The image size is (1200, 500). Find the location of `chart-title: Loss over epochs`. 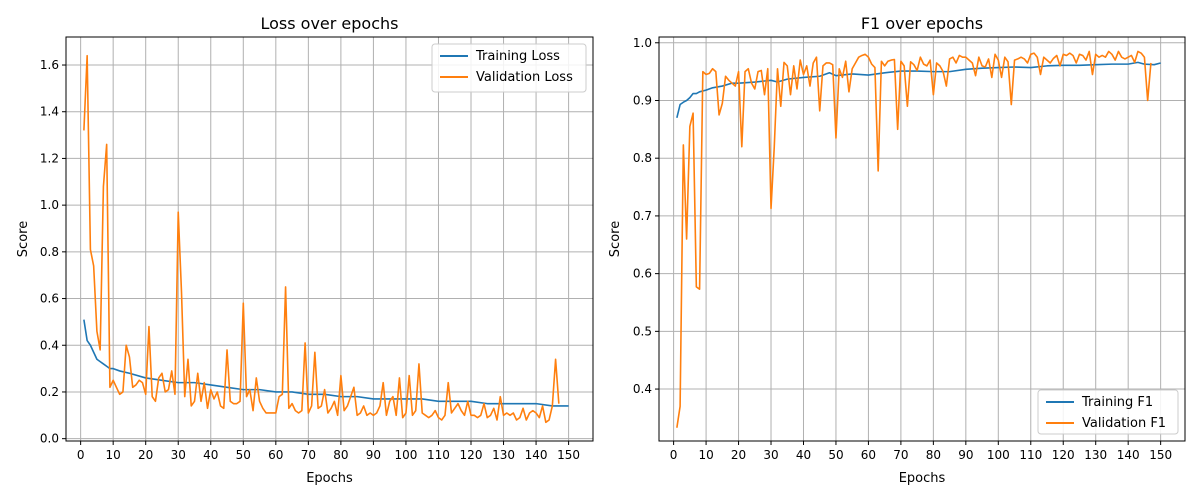

chart-title: Loss over epochs is located at coordinates (329, 23).